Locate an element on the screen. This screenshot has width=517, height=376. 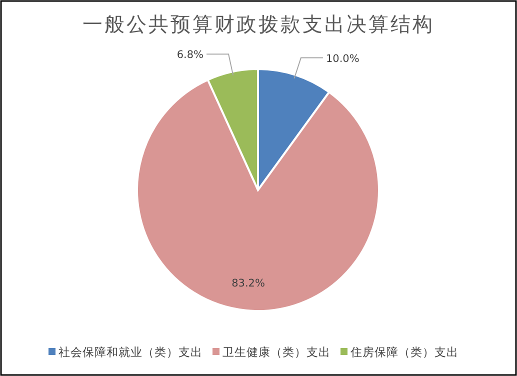
data-label: 10.0% is located at coordinates (343, 58).